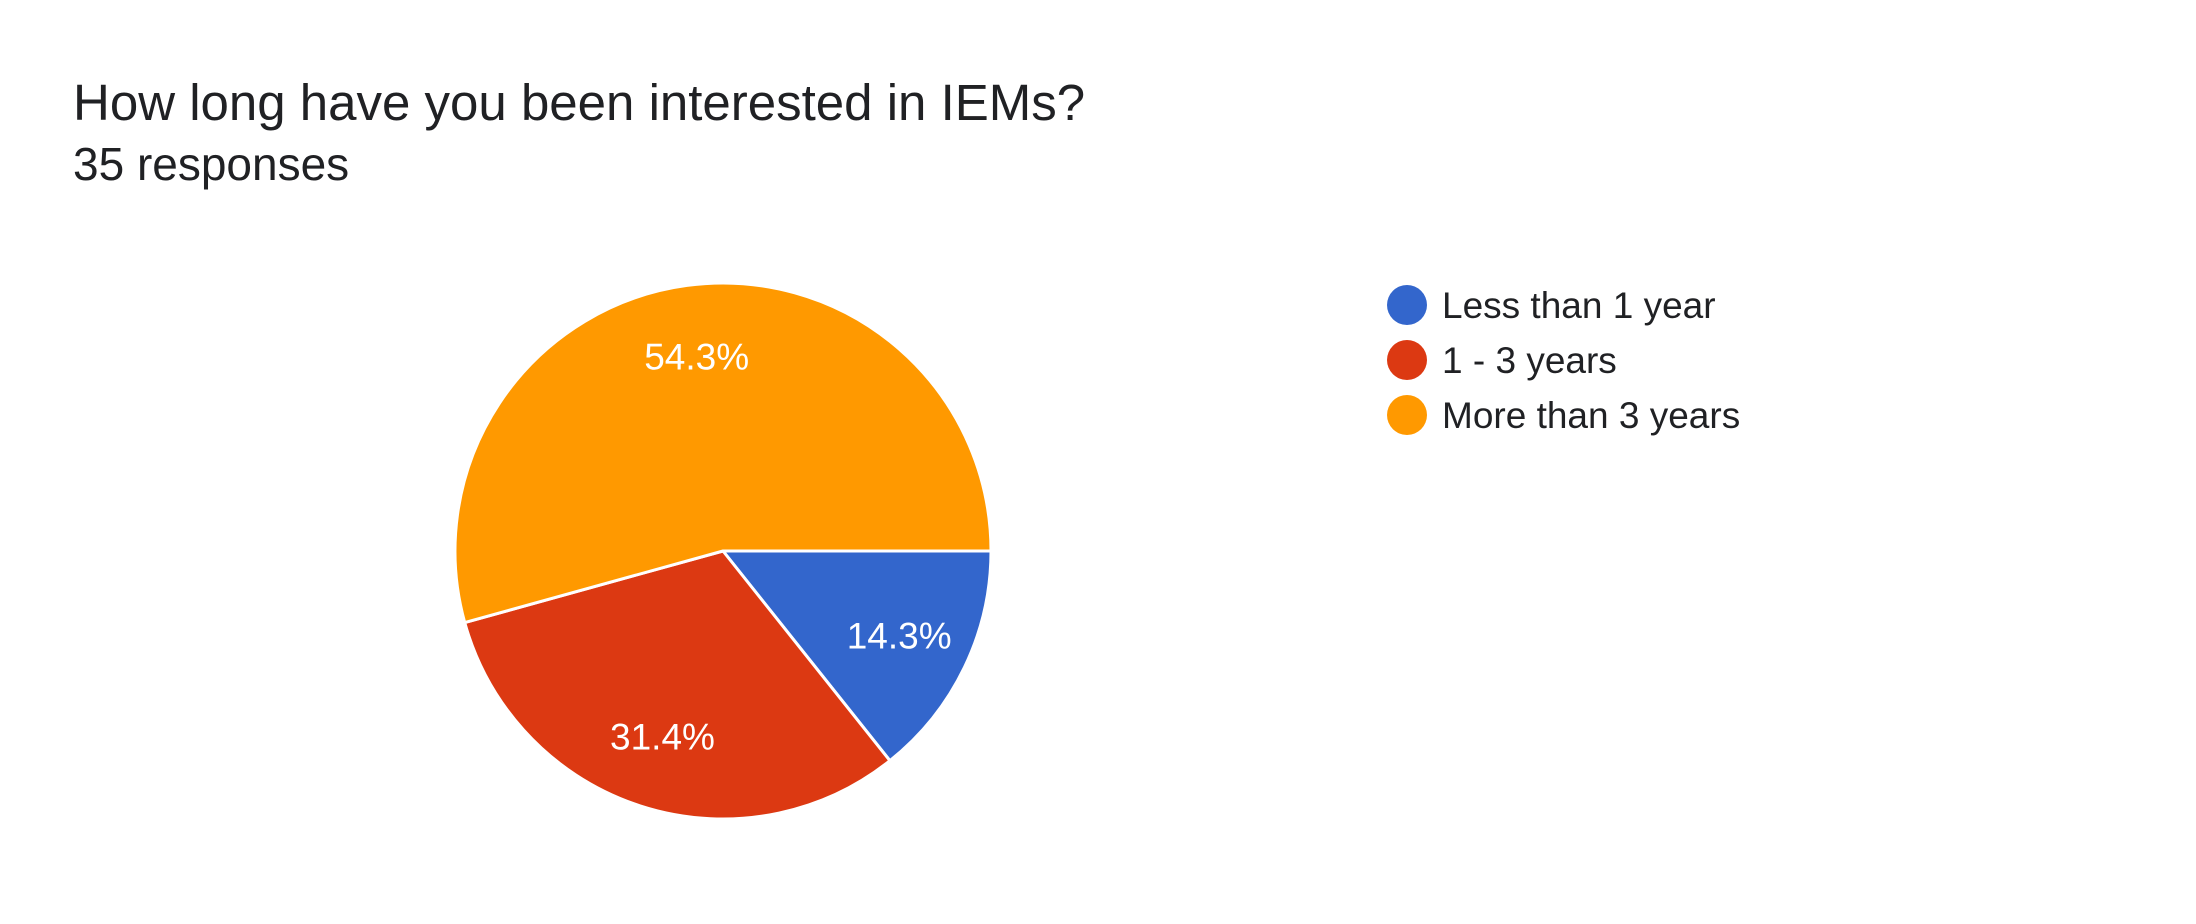 The width and height of the screenshot is (2196, 924). Describe the element at coordinates (899, 636) in the screenshot. I see `pie-slice-percent-less-than-1-year: 14.3%` at that location.